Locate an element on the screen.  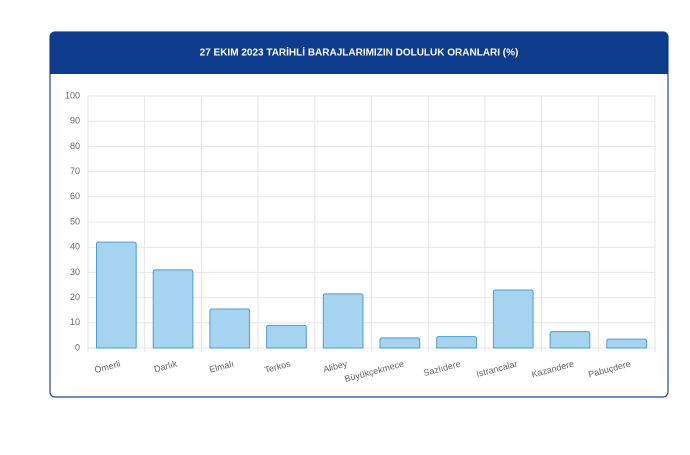
y-tick-label: 30 is located at coordinates (75, 272).